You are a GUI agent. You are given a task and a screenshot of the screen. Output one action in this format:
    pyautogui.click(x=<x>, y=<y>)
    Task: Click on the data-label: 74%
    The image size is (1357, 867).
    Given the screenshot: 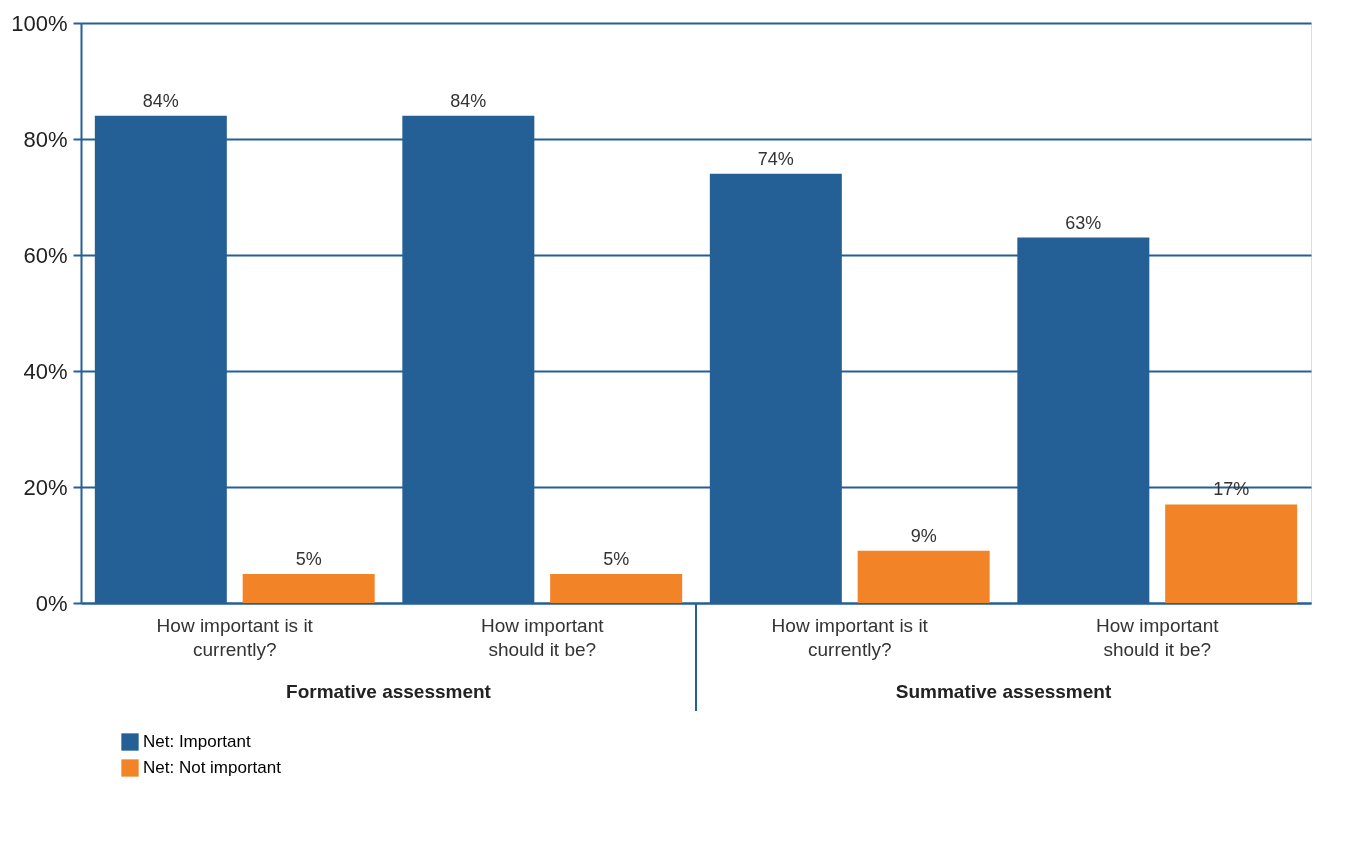 What is the action you would take?
    pyautogui.click(x=775, y=158)
    